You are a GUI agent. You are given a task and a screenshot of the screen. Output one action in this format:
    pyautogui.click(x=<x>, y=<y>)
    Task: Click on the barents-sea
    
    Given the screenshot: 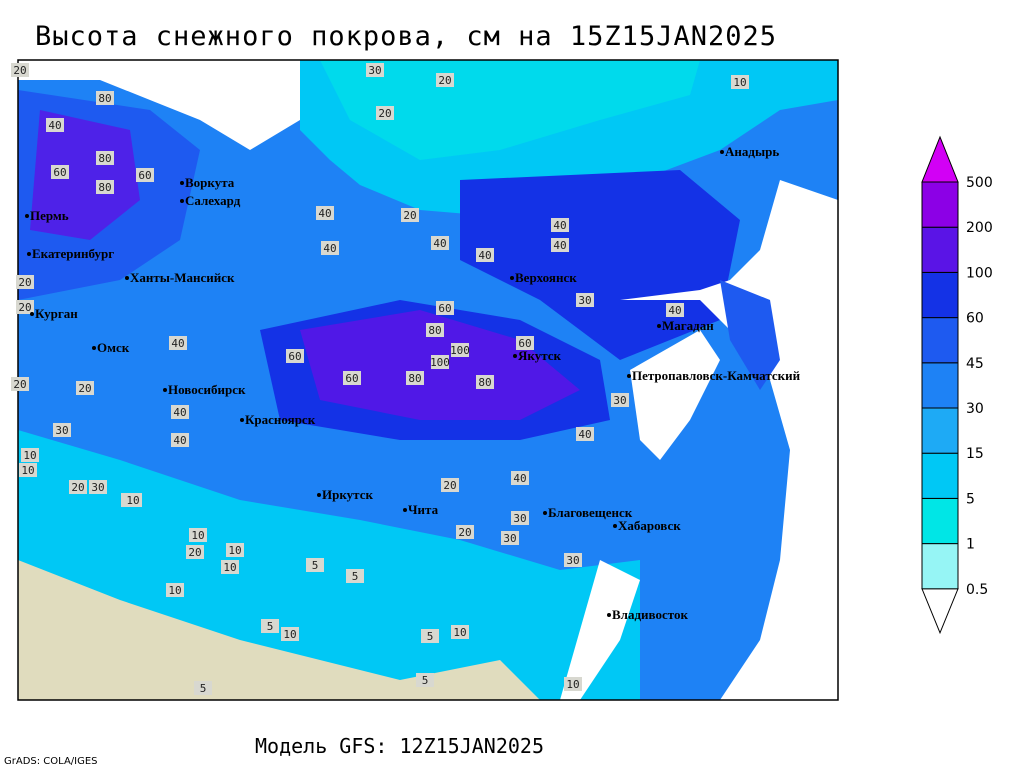 What is the action you would take?
    pyautogui.click(x=159, y=105)
    